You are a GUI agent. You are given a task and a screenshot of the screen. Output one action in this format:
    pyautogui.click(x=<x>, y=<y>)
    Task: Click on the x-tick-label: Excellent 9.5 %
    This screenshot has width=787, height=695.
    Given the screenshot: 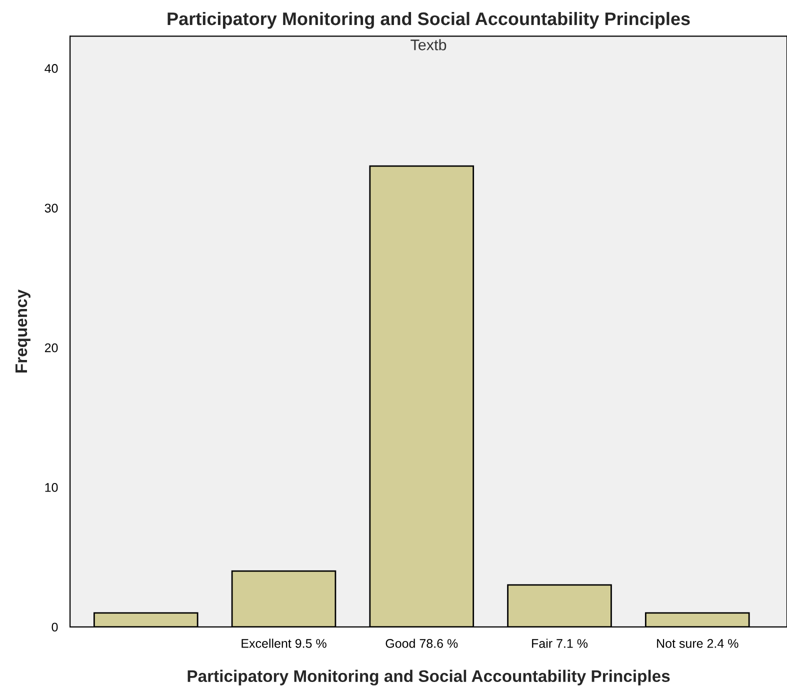 What is the action you would take?
    pyautogui.click(x=284, y=643)
    